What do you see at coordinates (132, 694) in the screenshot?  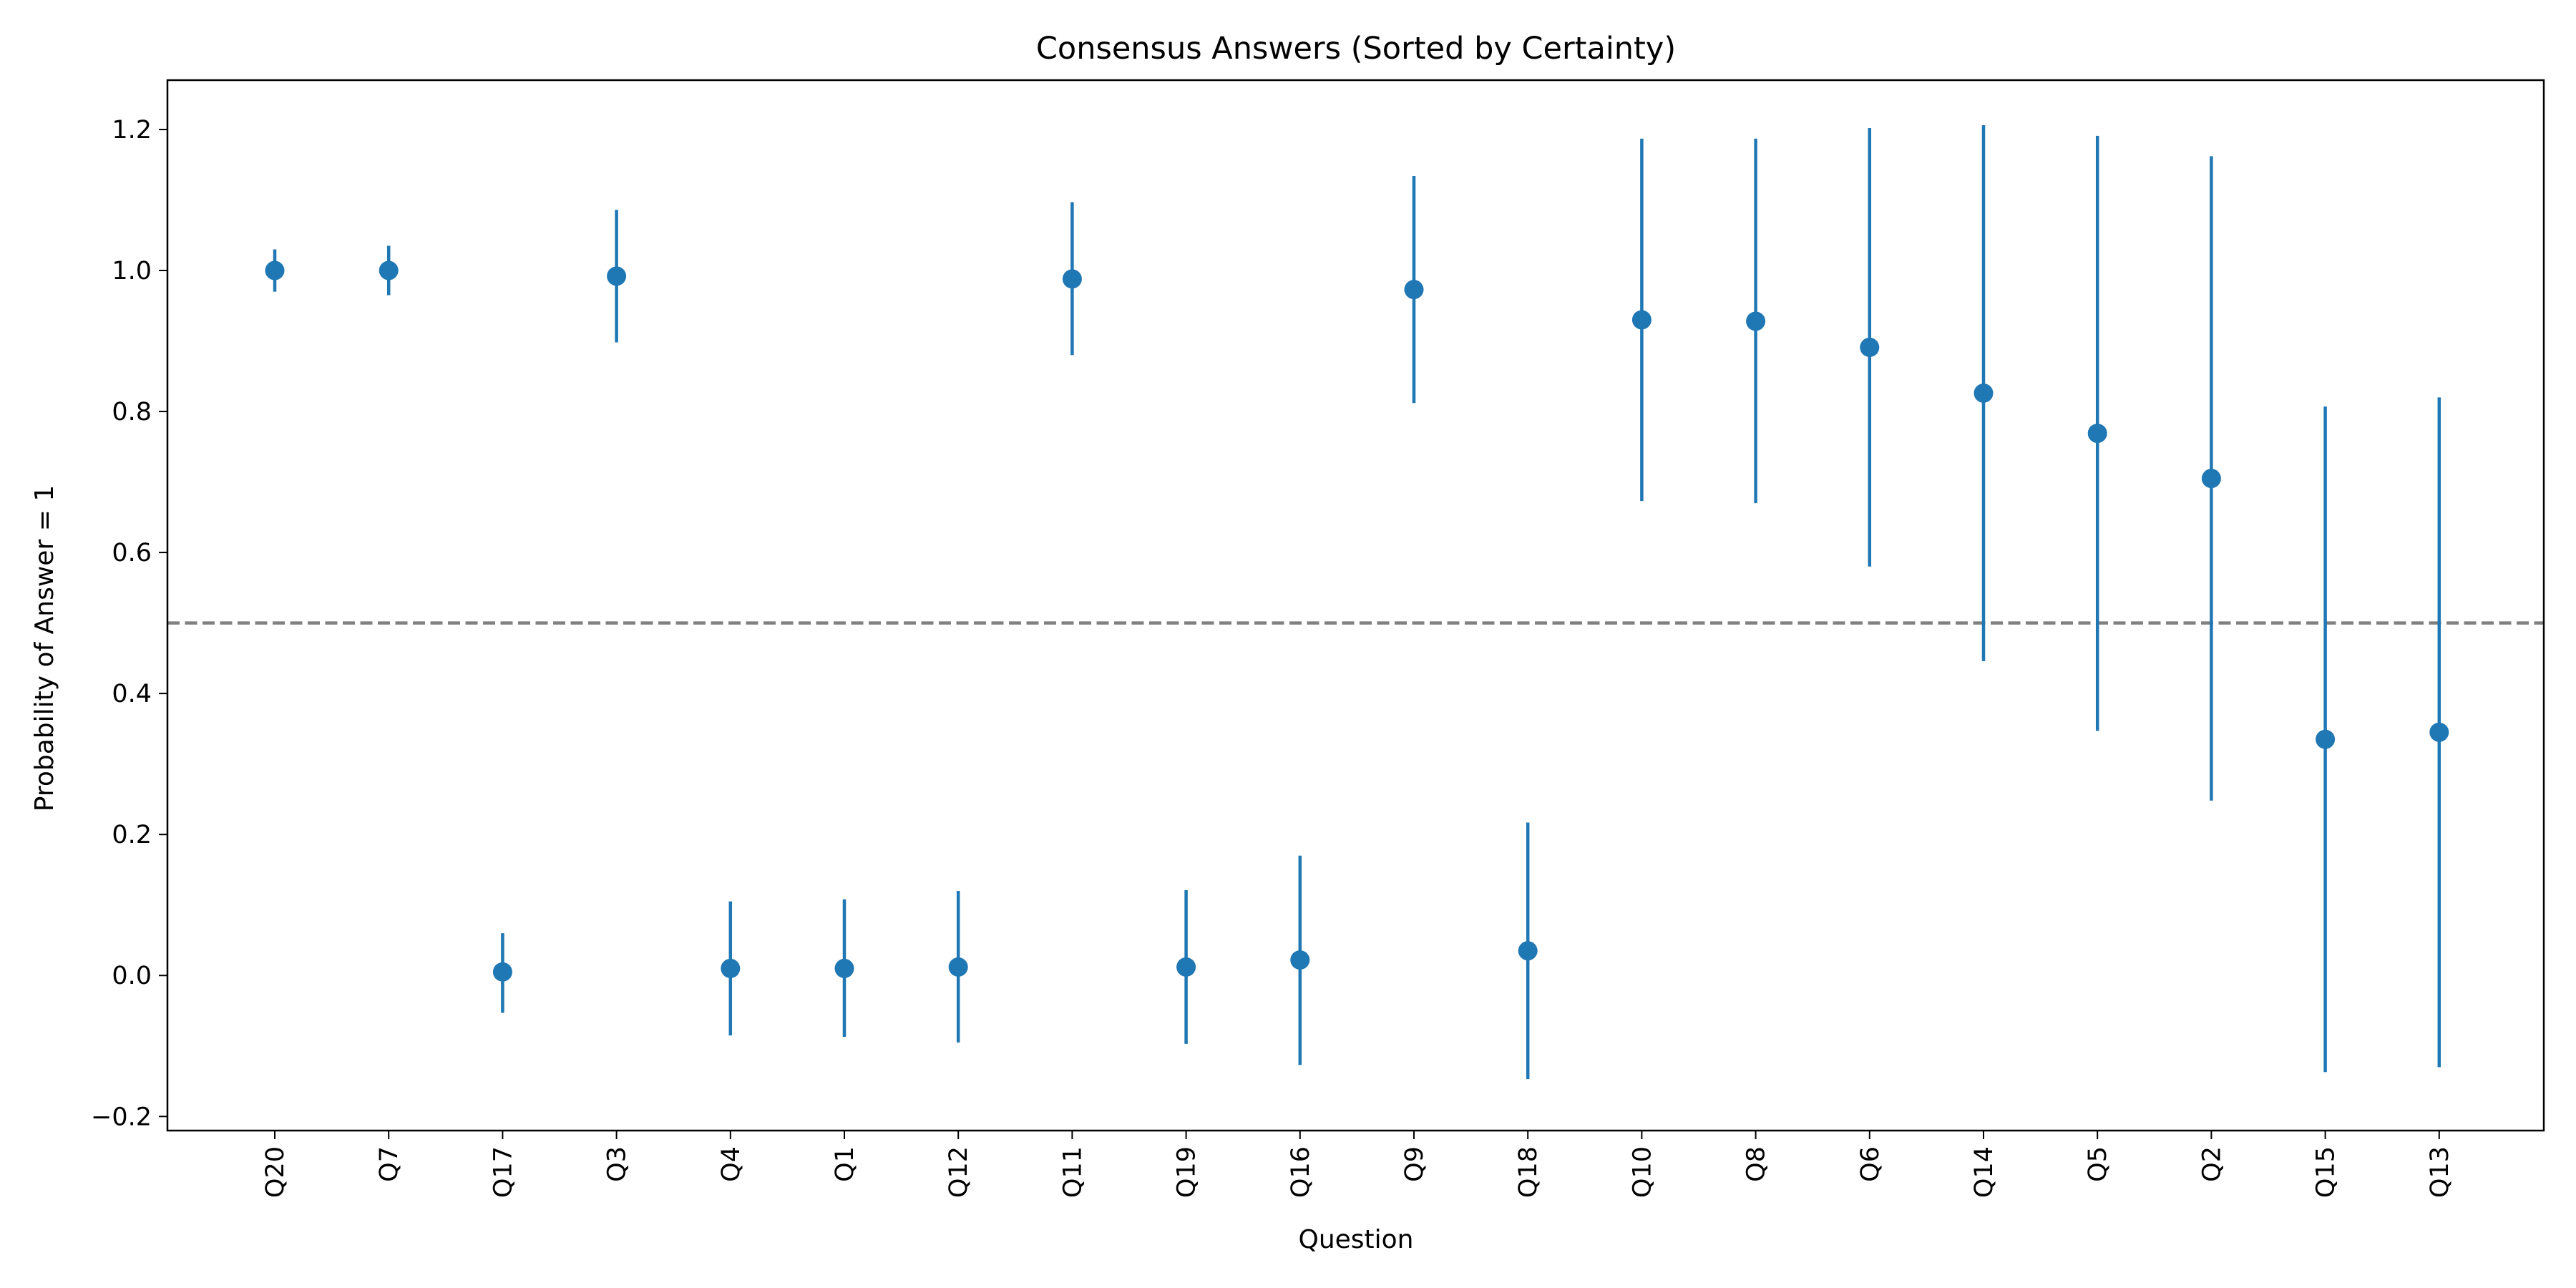 I see `y-tick-label: 0.4` at bounding box center [132, 694].